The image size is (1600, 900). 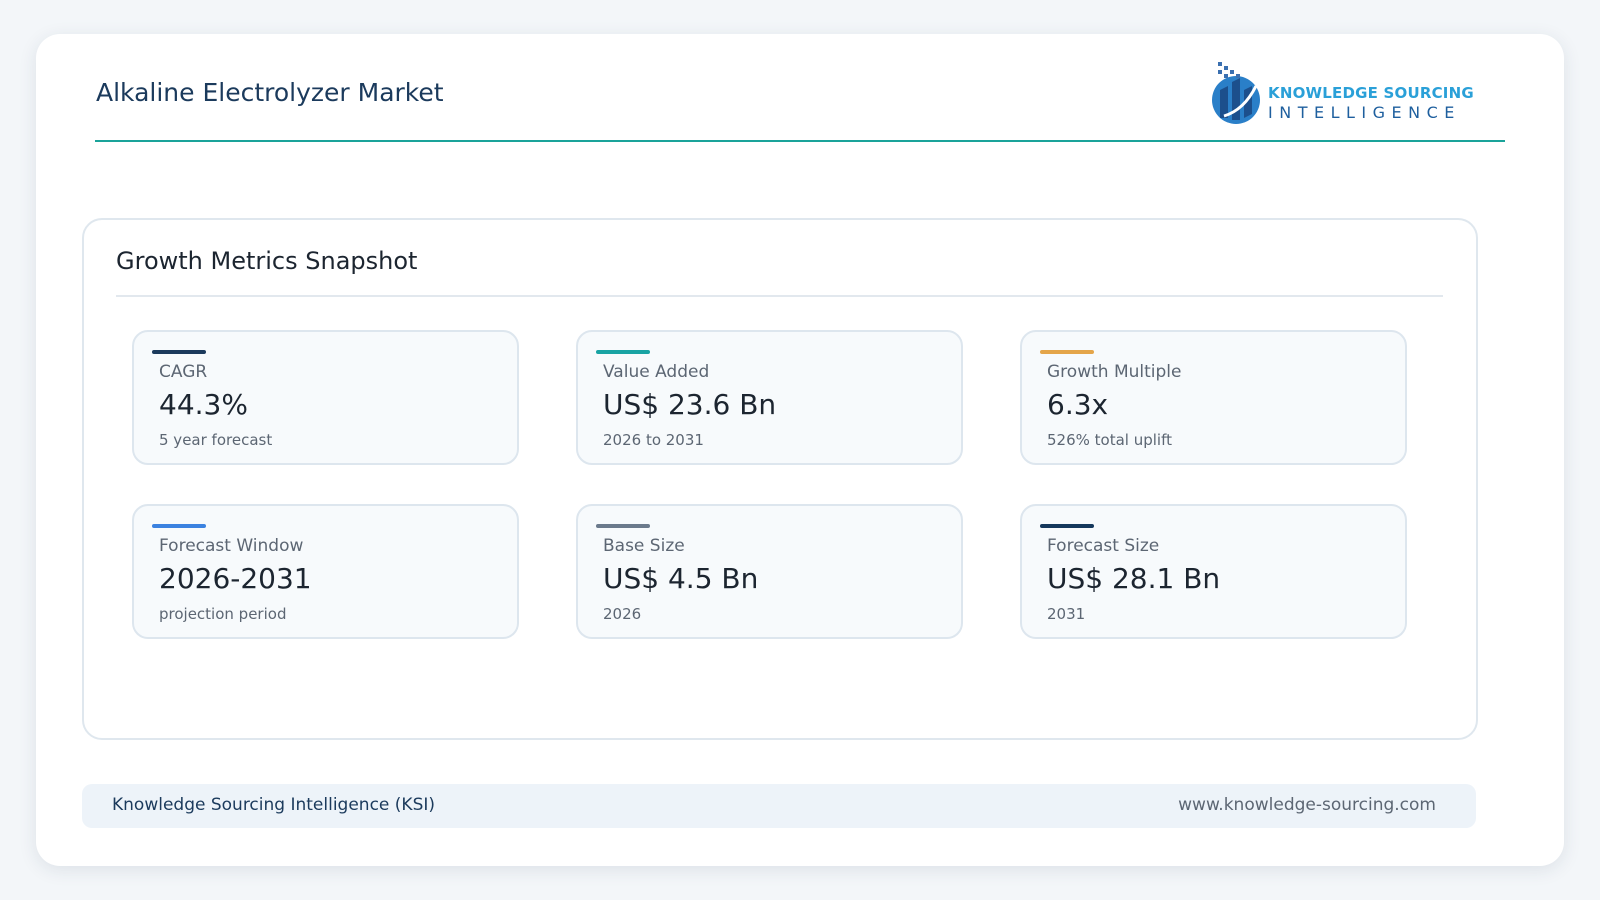 What do you see at coordinates (235, 578) in the screenshot?
I see `metric-value: 2026-2031` at bounding box center [235, 578].